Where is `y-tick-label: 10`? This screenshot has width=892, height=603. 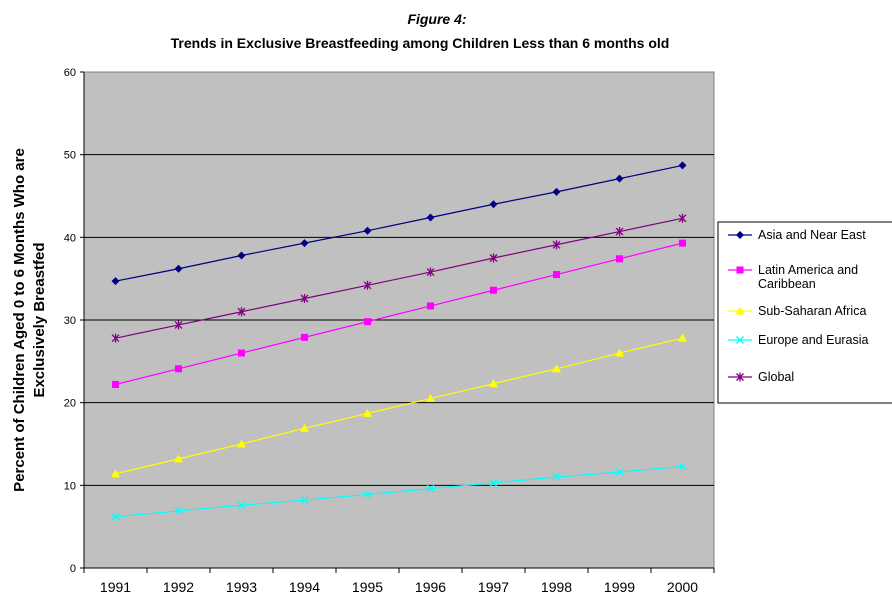 y-tick-label: 10 is located at coordinates (70, 486).